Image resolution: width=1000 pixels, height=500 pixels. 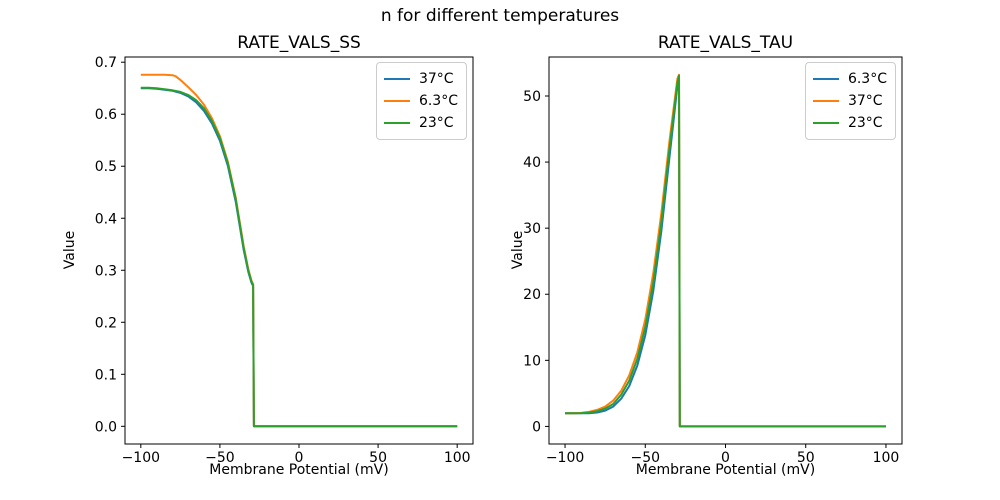 I want to click on y-tick-label: 0.7, so click(x=106, y=63).